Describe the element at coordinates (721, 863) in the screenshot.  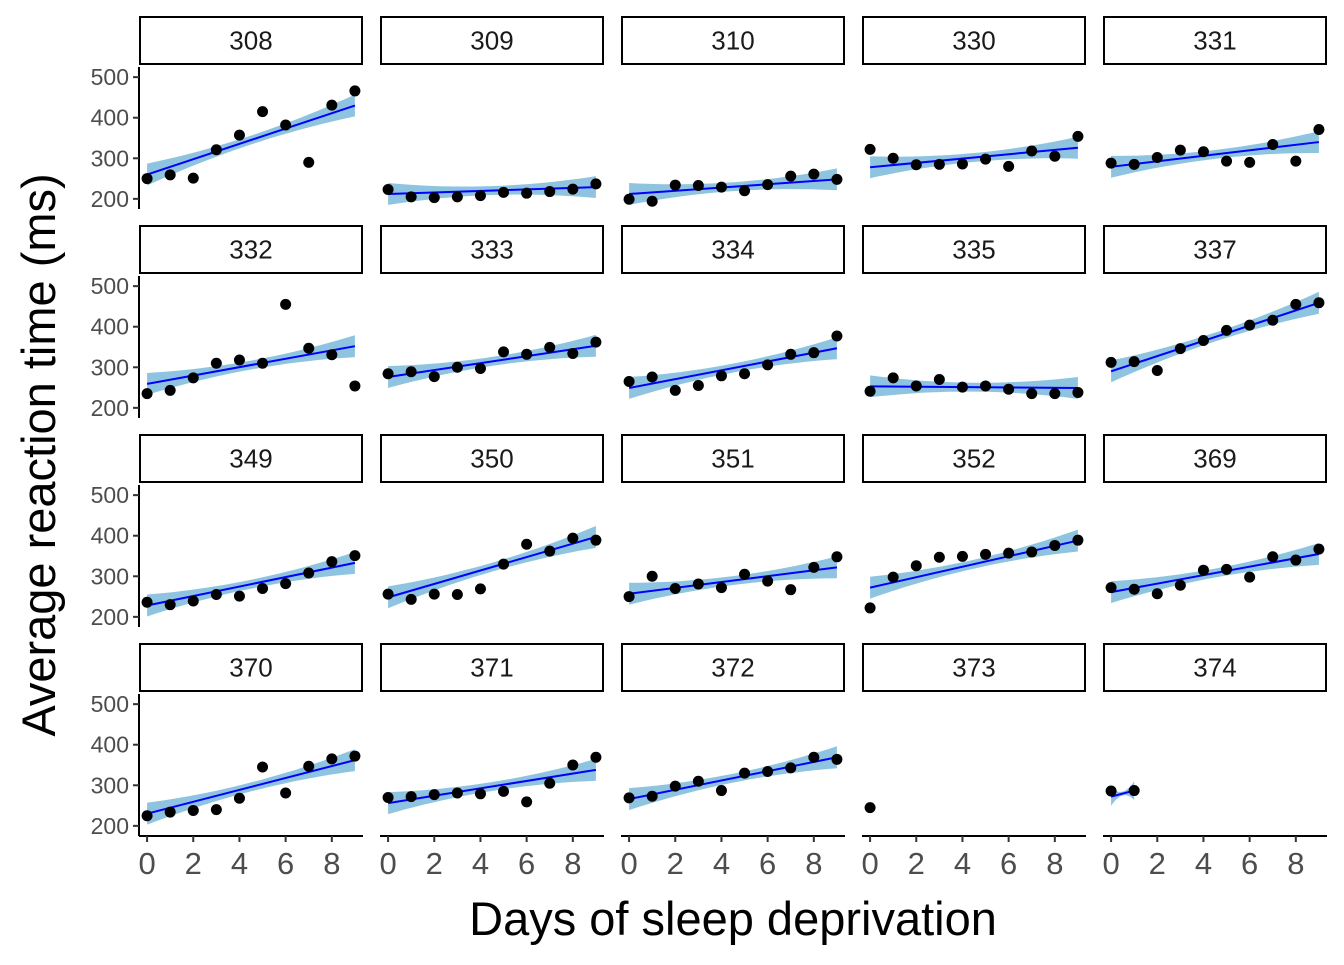
I see `x-tick-label: 4` at that location.